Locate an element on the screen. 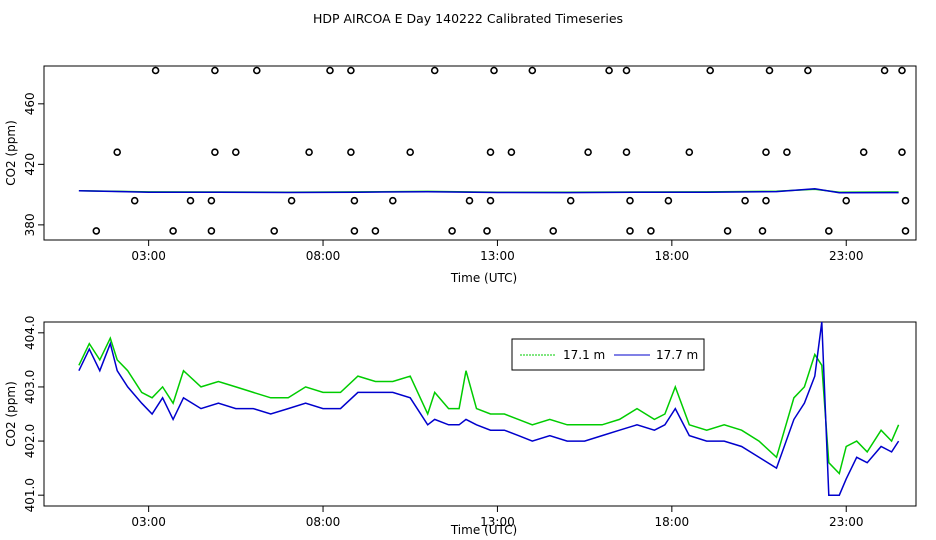 This screenshot has height=540, width=936. top-y-tick-label: 420 is located at coordinates (30, 164).